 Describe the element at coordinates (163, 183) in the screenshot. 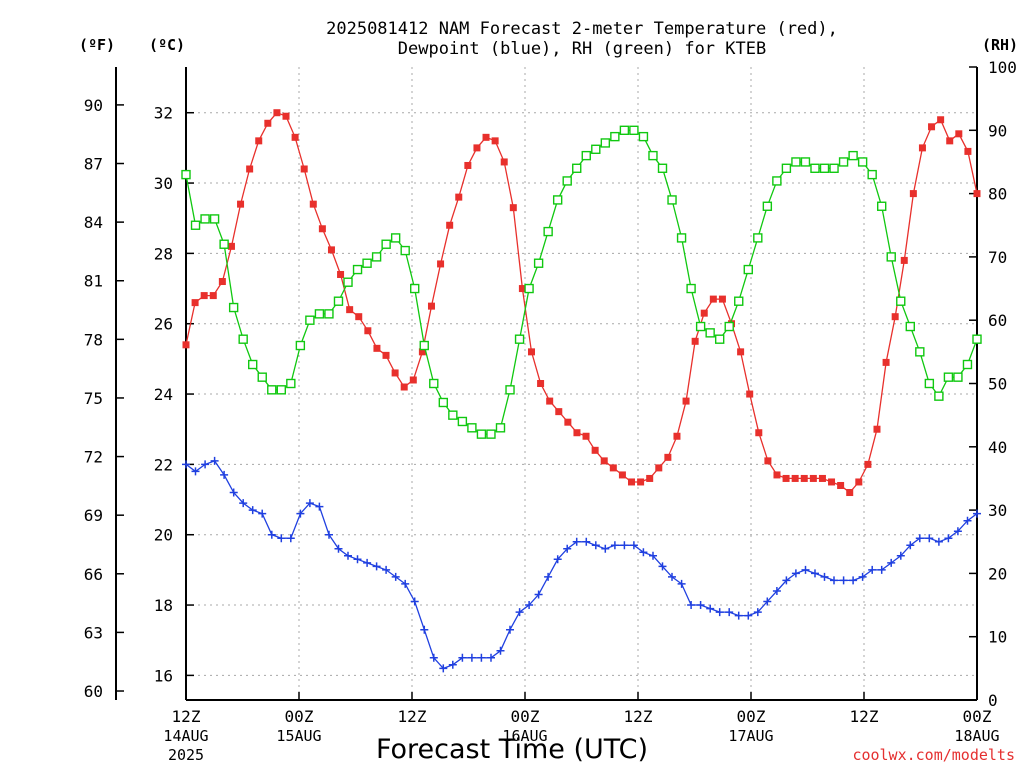

I see `celsius-tick-label: 30` at that location.